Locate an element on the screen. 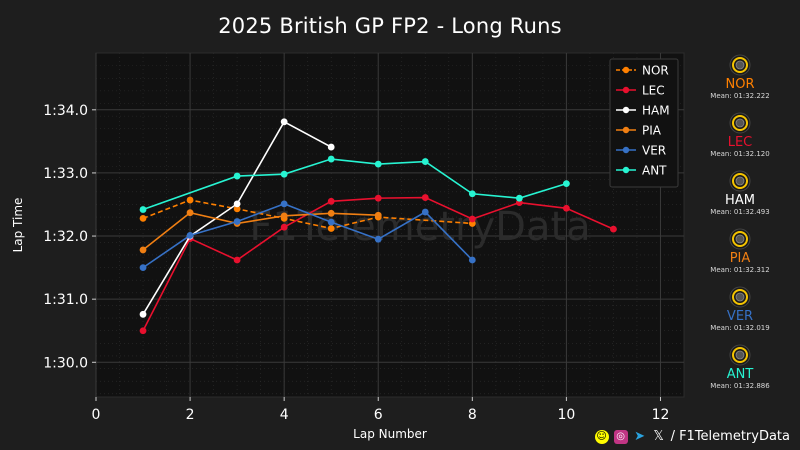 The width and height of the screenshot is (800, 450). driver-card-ham: HAM Mean: 01:32.493 is located at coordinates (740, 199).